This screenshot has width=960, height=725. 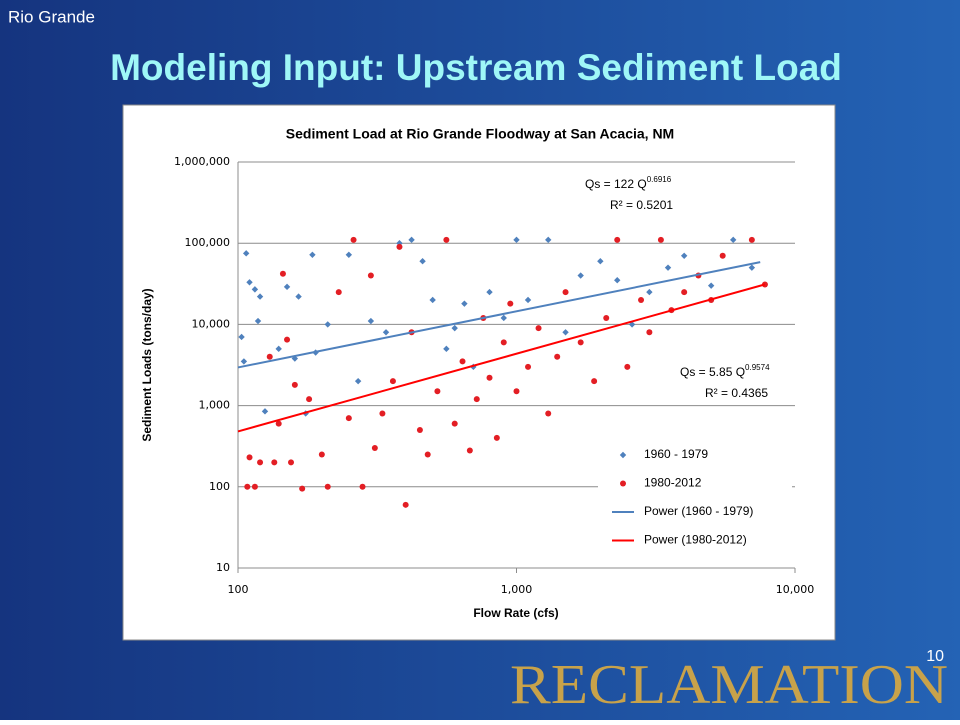 What do you see at coordinates (795, 589) in the screenshot?
I see `x-tick-label: 10,000` at bounding box center [795, 589].